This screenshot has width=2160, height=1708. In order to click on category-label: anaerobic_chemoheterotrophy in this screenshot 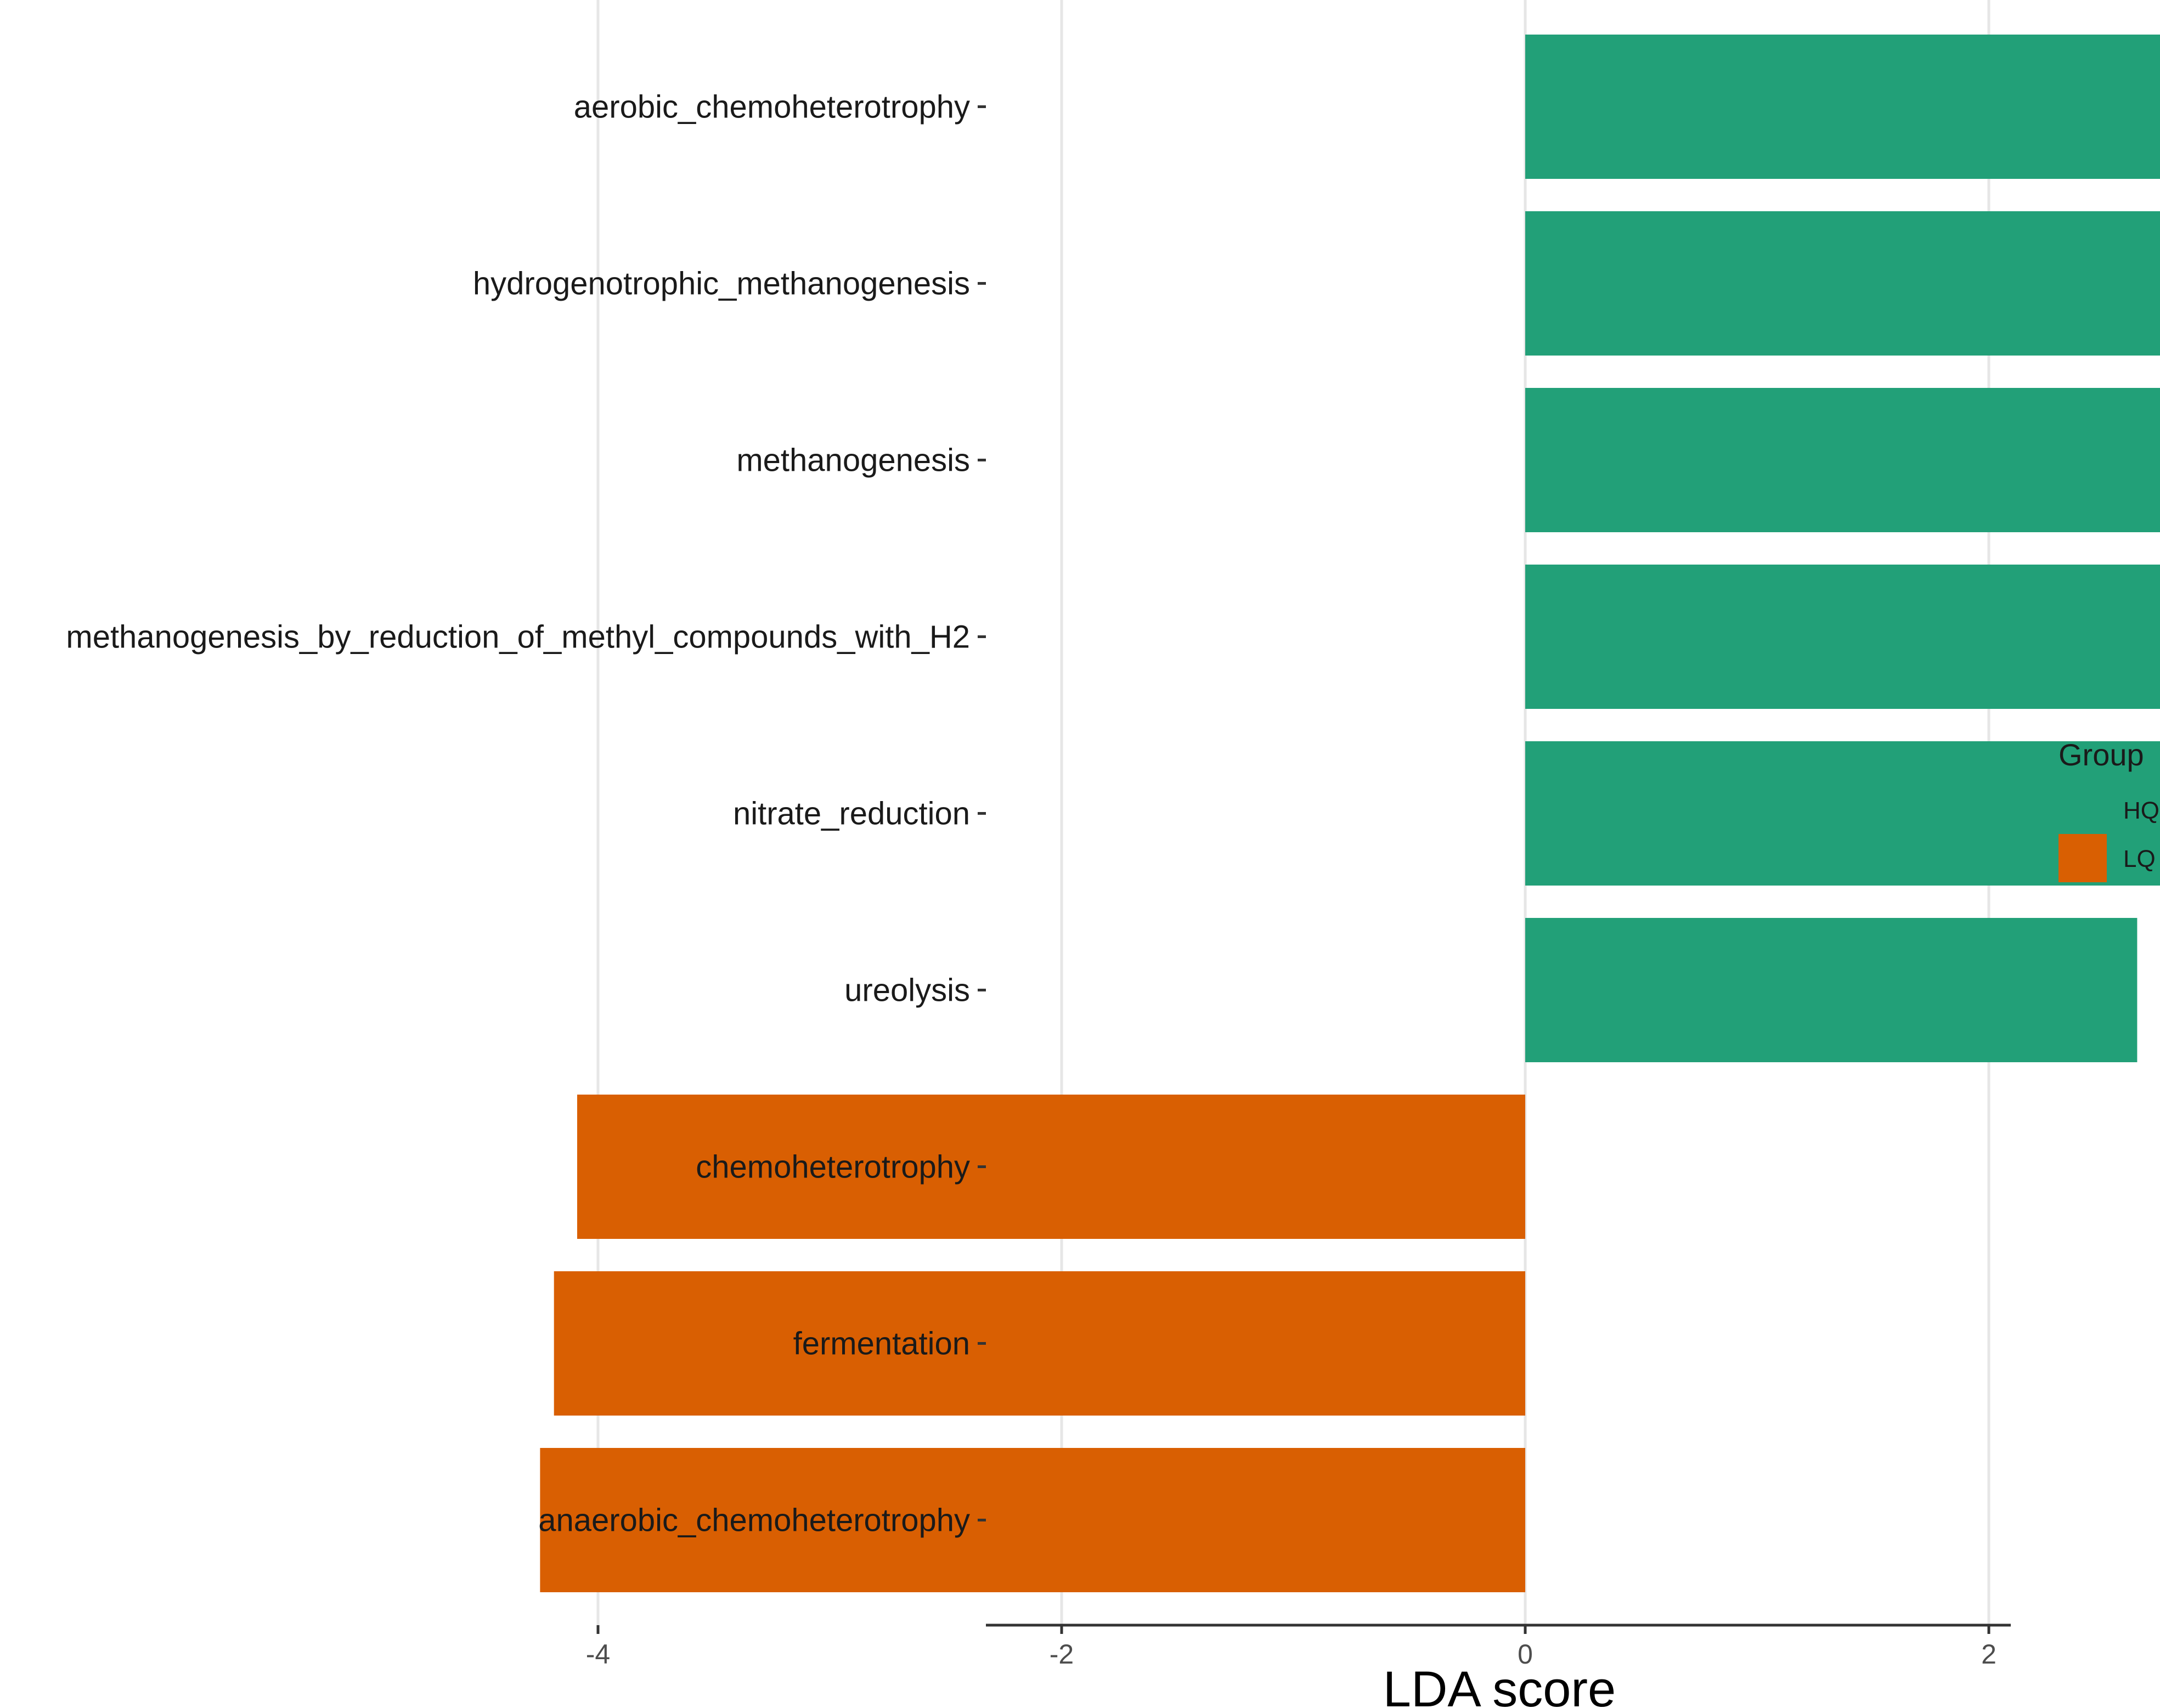, I will do `click(754, 1520)`.